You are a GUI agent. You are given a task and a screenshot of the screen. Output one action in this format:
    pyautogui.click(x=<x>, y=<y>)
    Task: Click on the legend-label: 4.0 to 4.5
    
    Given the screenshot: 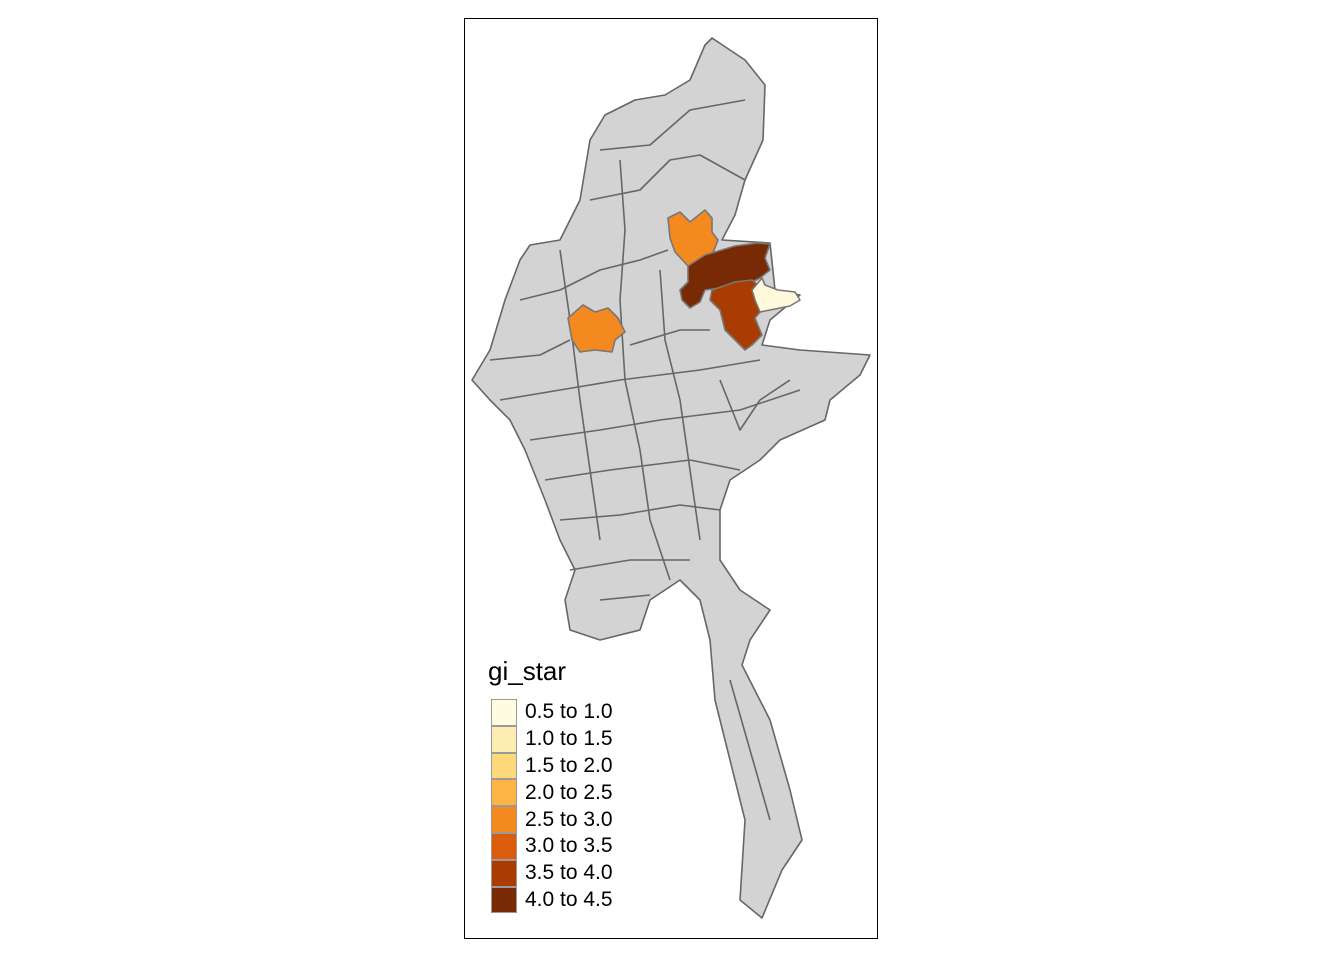 What is the action you would take?
    pyautogui.click(x=569, y=899)
    